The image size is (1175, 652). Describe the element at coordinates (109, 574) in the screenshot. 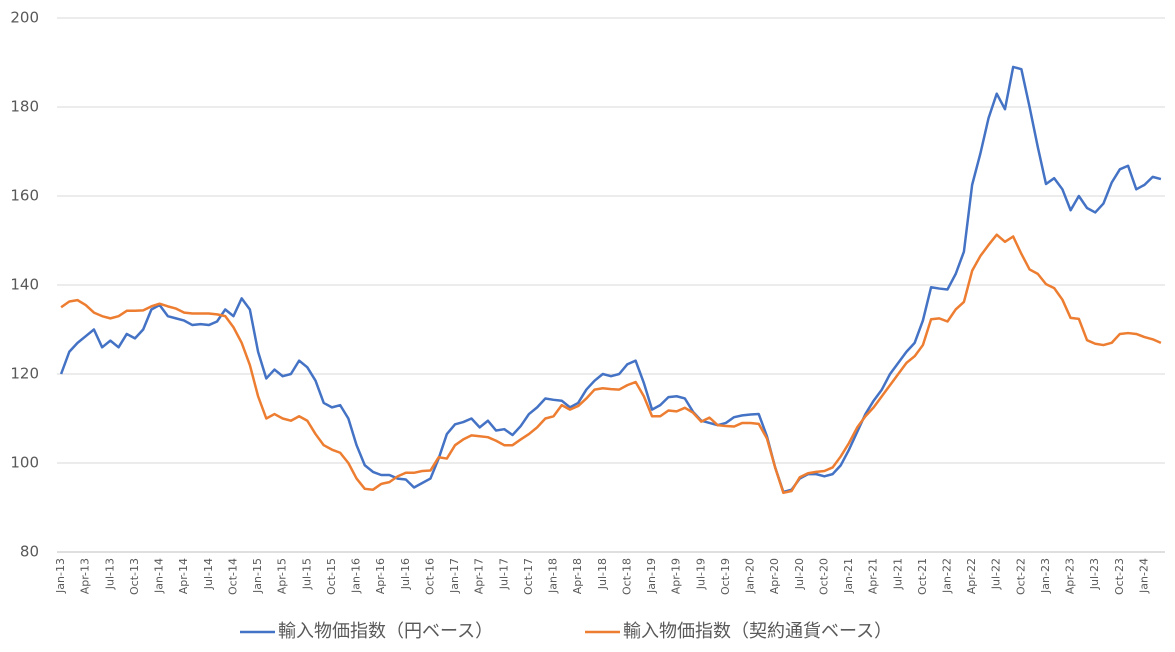

I see `x-tick-label: Jul-13` at that location.